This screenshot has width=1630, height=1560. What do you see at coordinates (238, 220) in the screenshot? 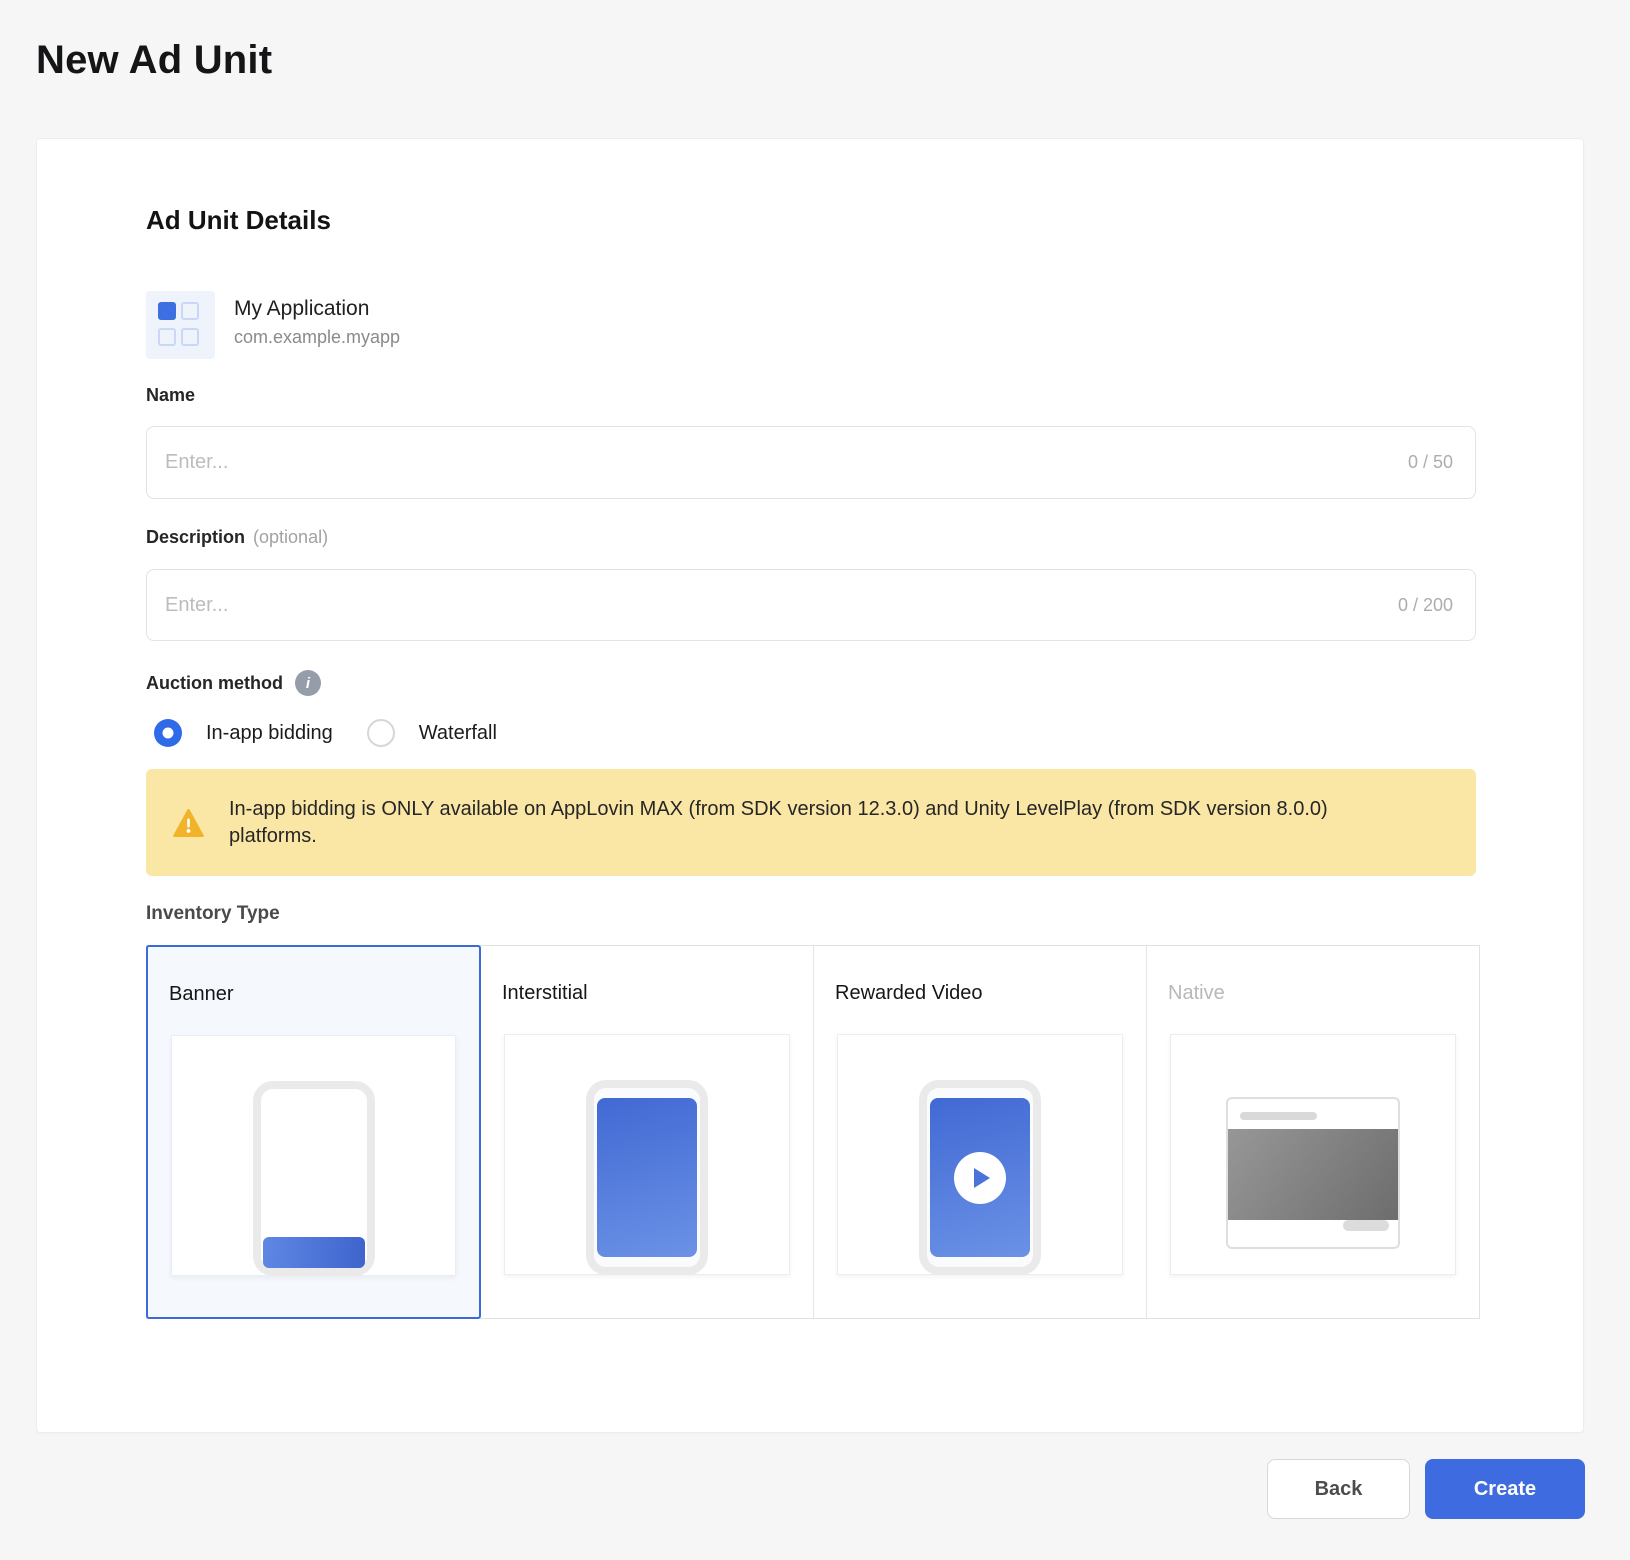
I see `section-title: Ad Unit Details` at bounding box center [238, 220].